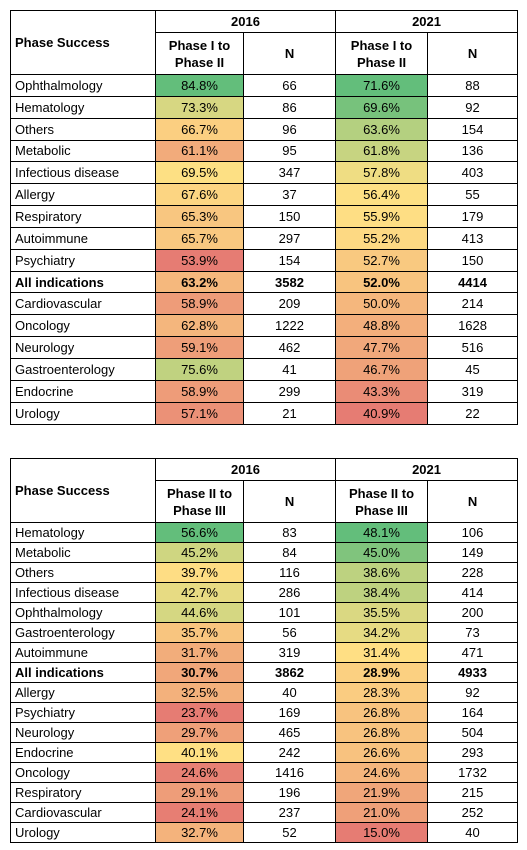 The image size is (527, 850). I want to click on success-rate-cell: 44.6%, so click(199, 612).